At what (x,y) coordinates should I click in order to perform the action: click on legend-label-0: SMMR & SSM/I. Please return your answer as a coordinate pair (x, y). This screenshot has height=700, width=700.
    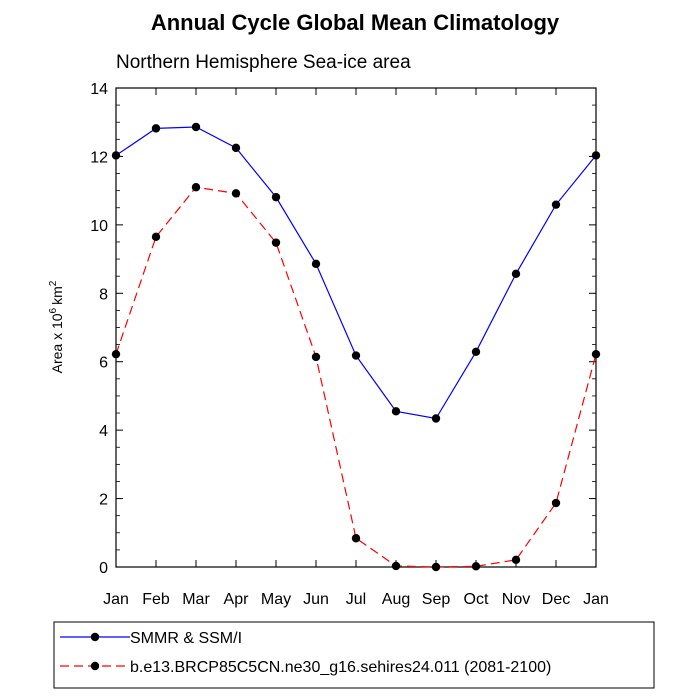
    Looking at the image, I should click on (186, 638).